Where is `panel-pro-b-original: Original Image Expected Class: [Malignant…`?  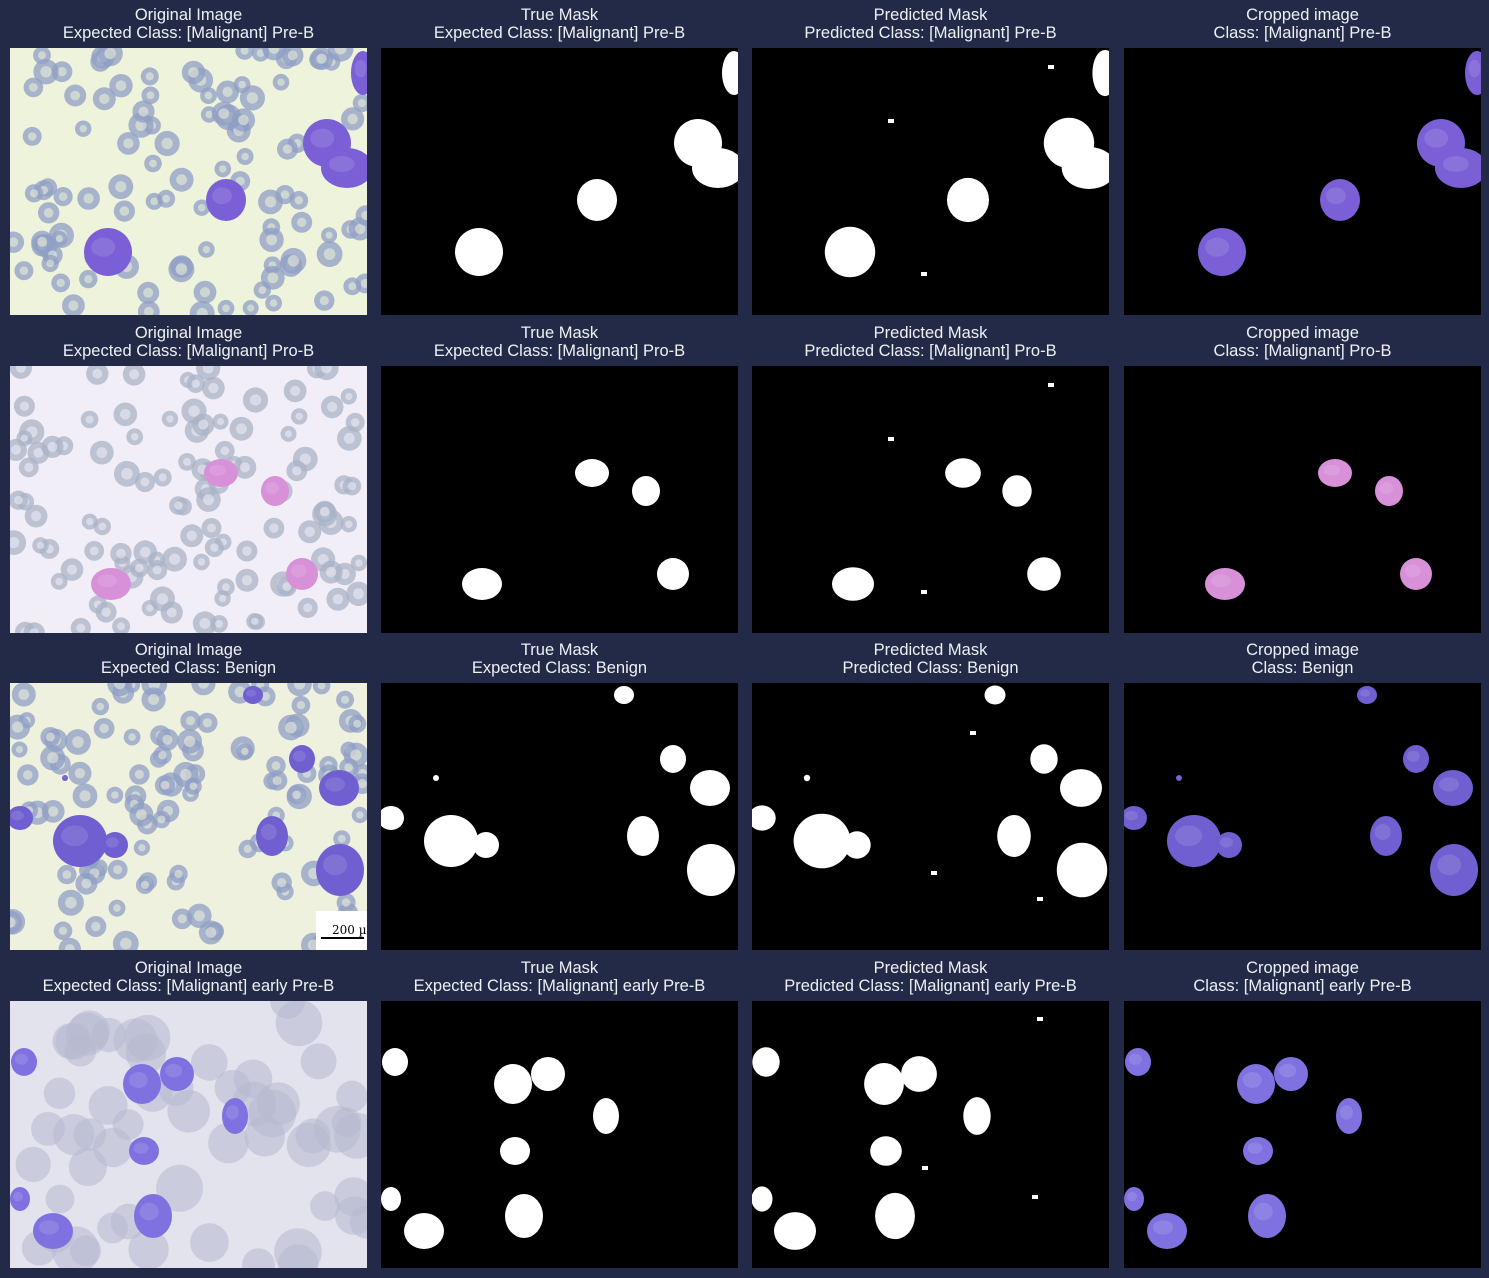
panel-pro-b-original: Original Image Expected Class: [Malignant… is located at coordinates (188, 475).